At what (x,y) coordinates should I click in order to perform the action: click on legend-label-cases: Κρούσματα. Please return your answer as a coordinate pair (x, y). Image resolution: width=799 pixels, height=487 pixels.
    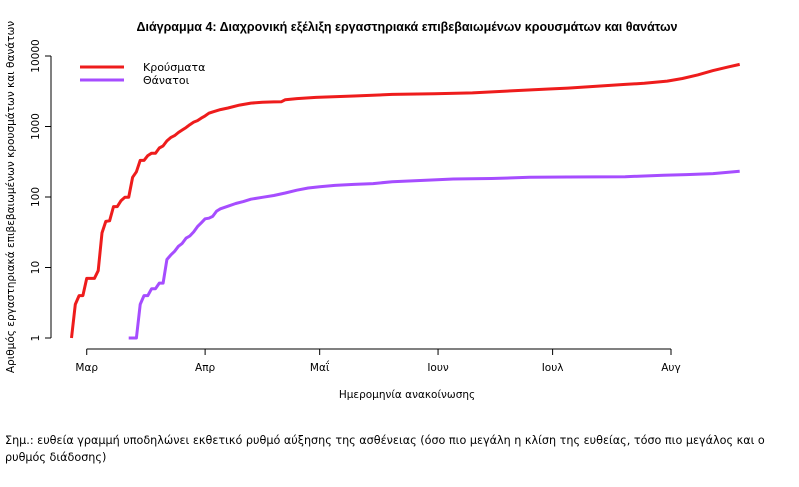
    Looking at the image, I should click on (174, 67).